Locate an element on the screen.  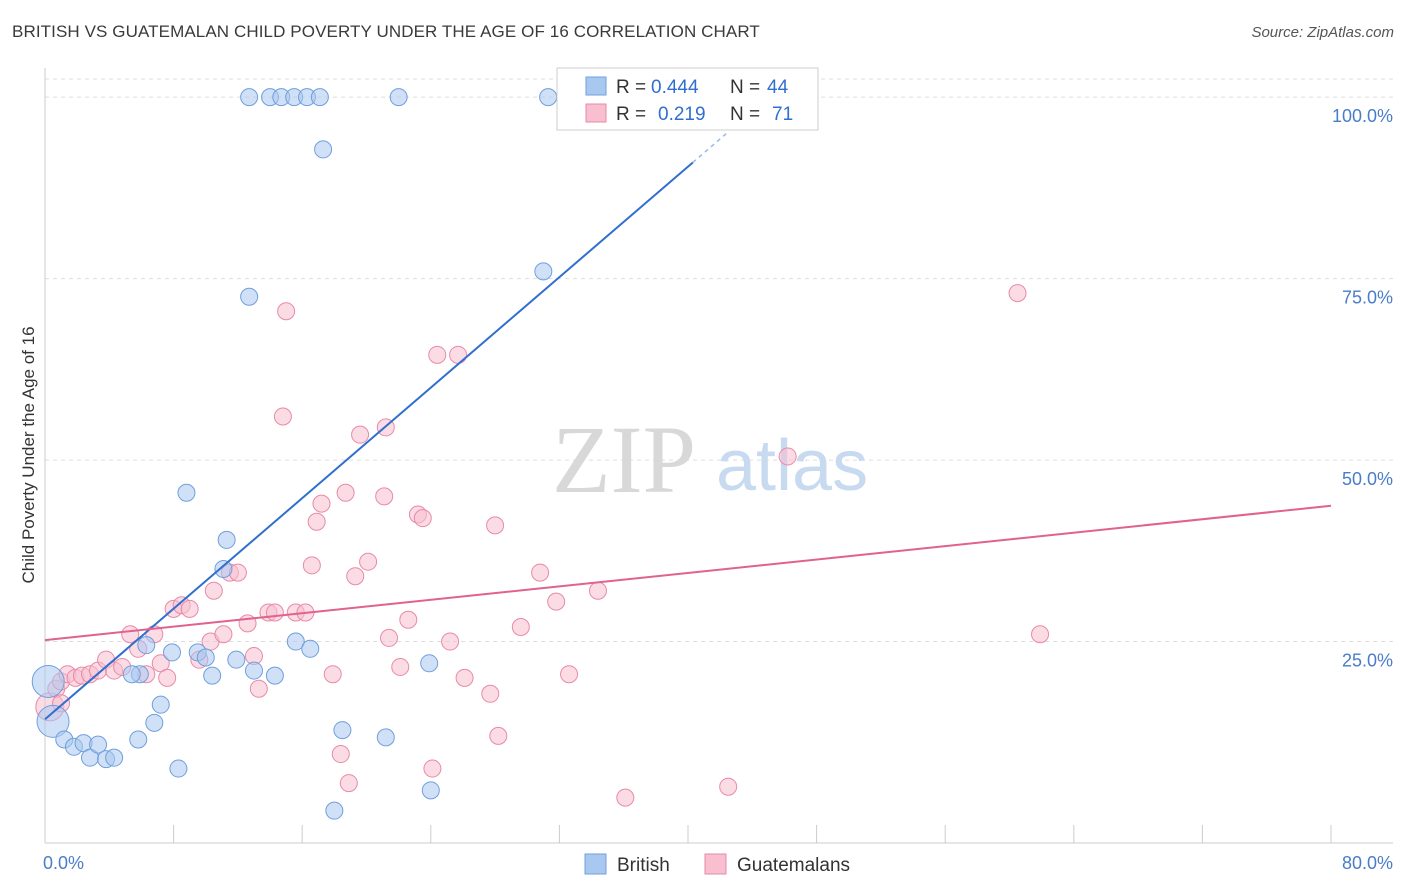
legend-r-guatemalans: 0.219 is located at coordinates (682, 114).